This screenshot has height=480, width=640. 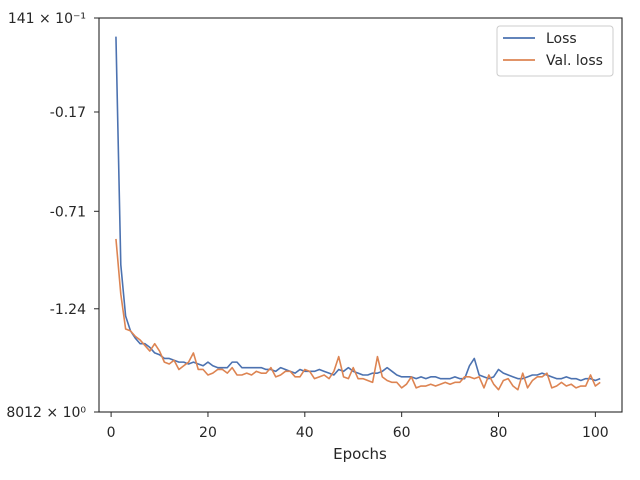 What do you see at coordinates (68, 113) in the screenshot?
I see `y-tick-label: -0.17` at bounding box center [68, 113].